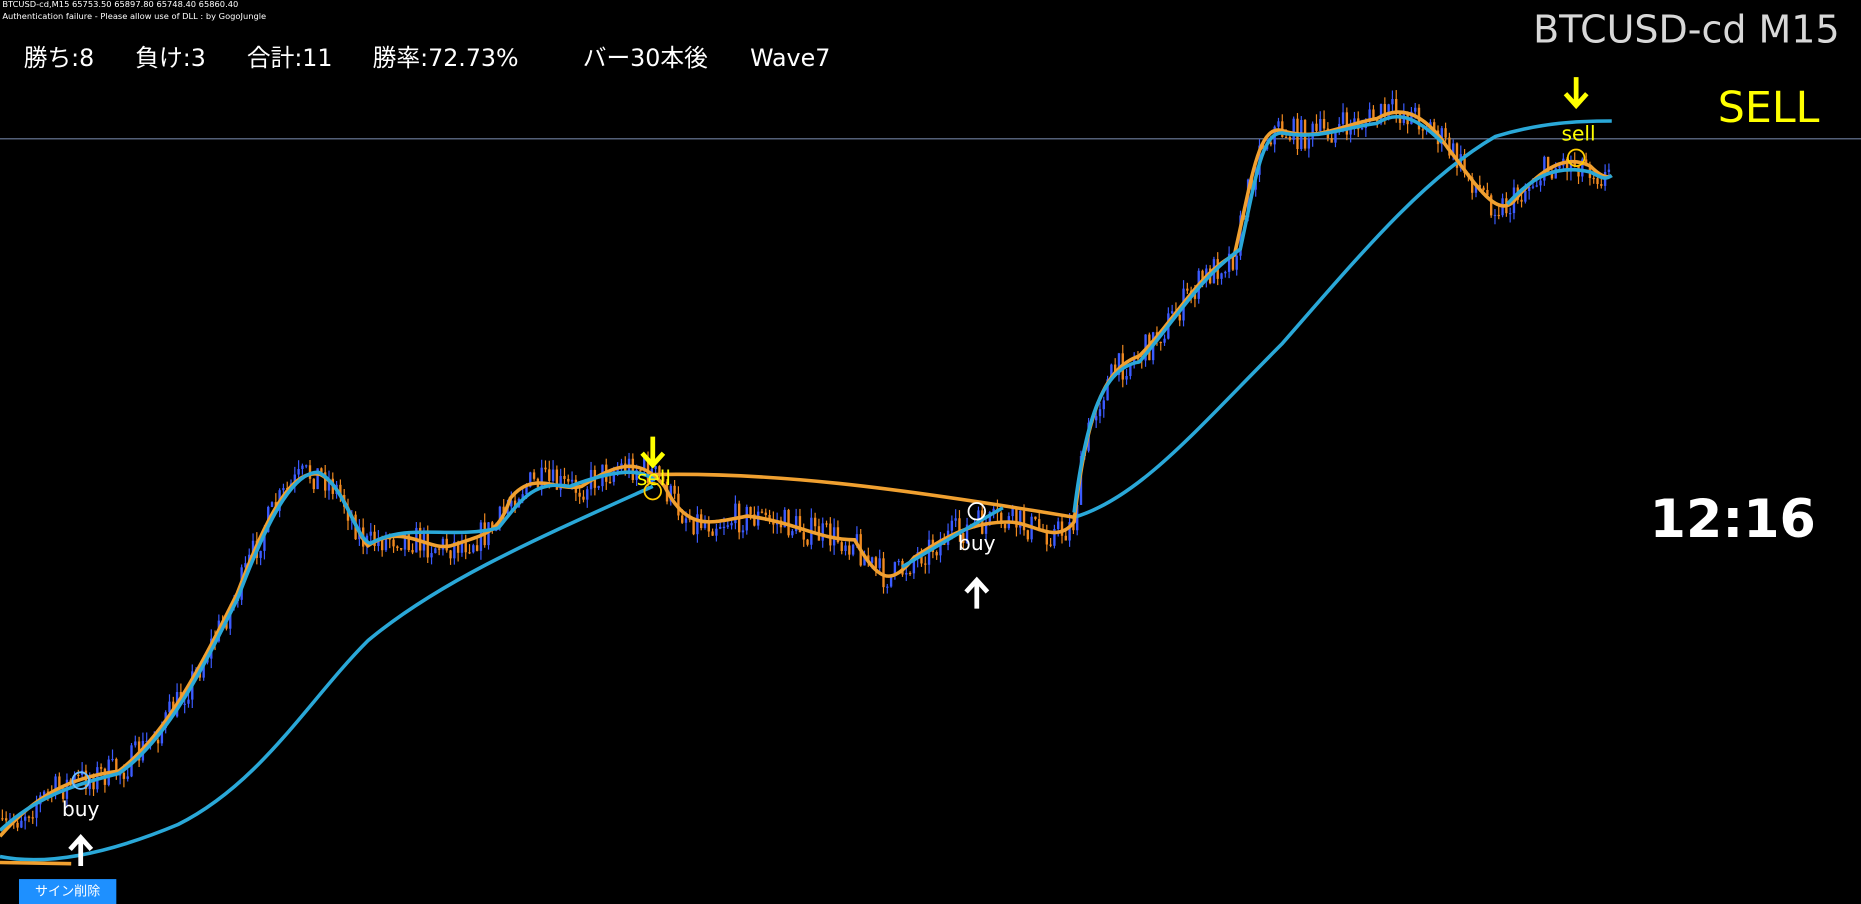  Describe the element at coordinates (81, 850) in the screenshot. I see `buy-arrow` at that location.